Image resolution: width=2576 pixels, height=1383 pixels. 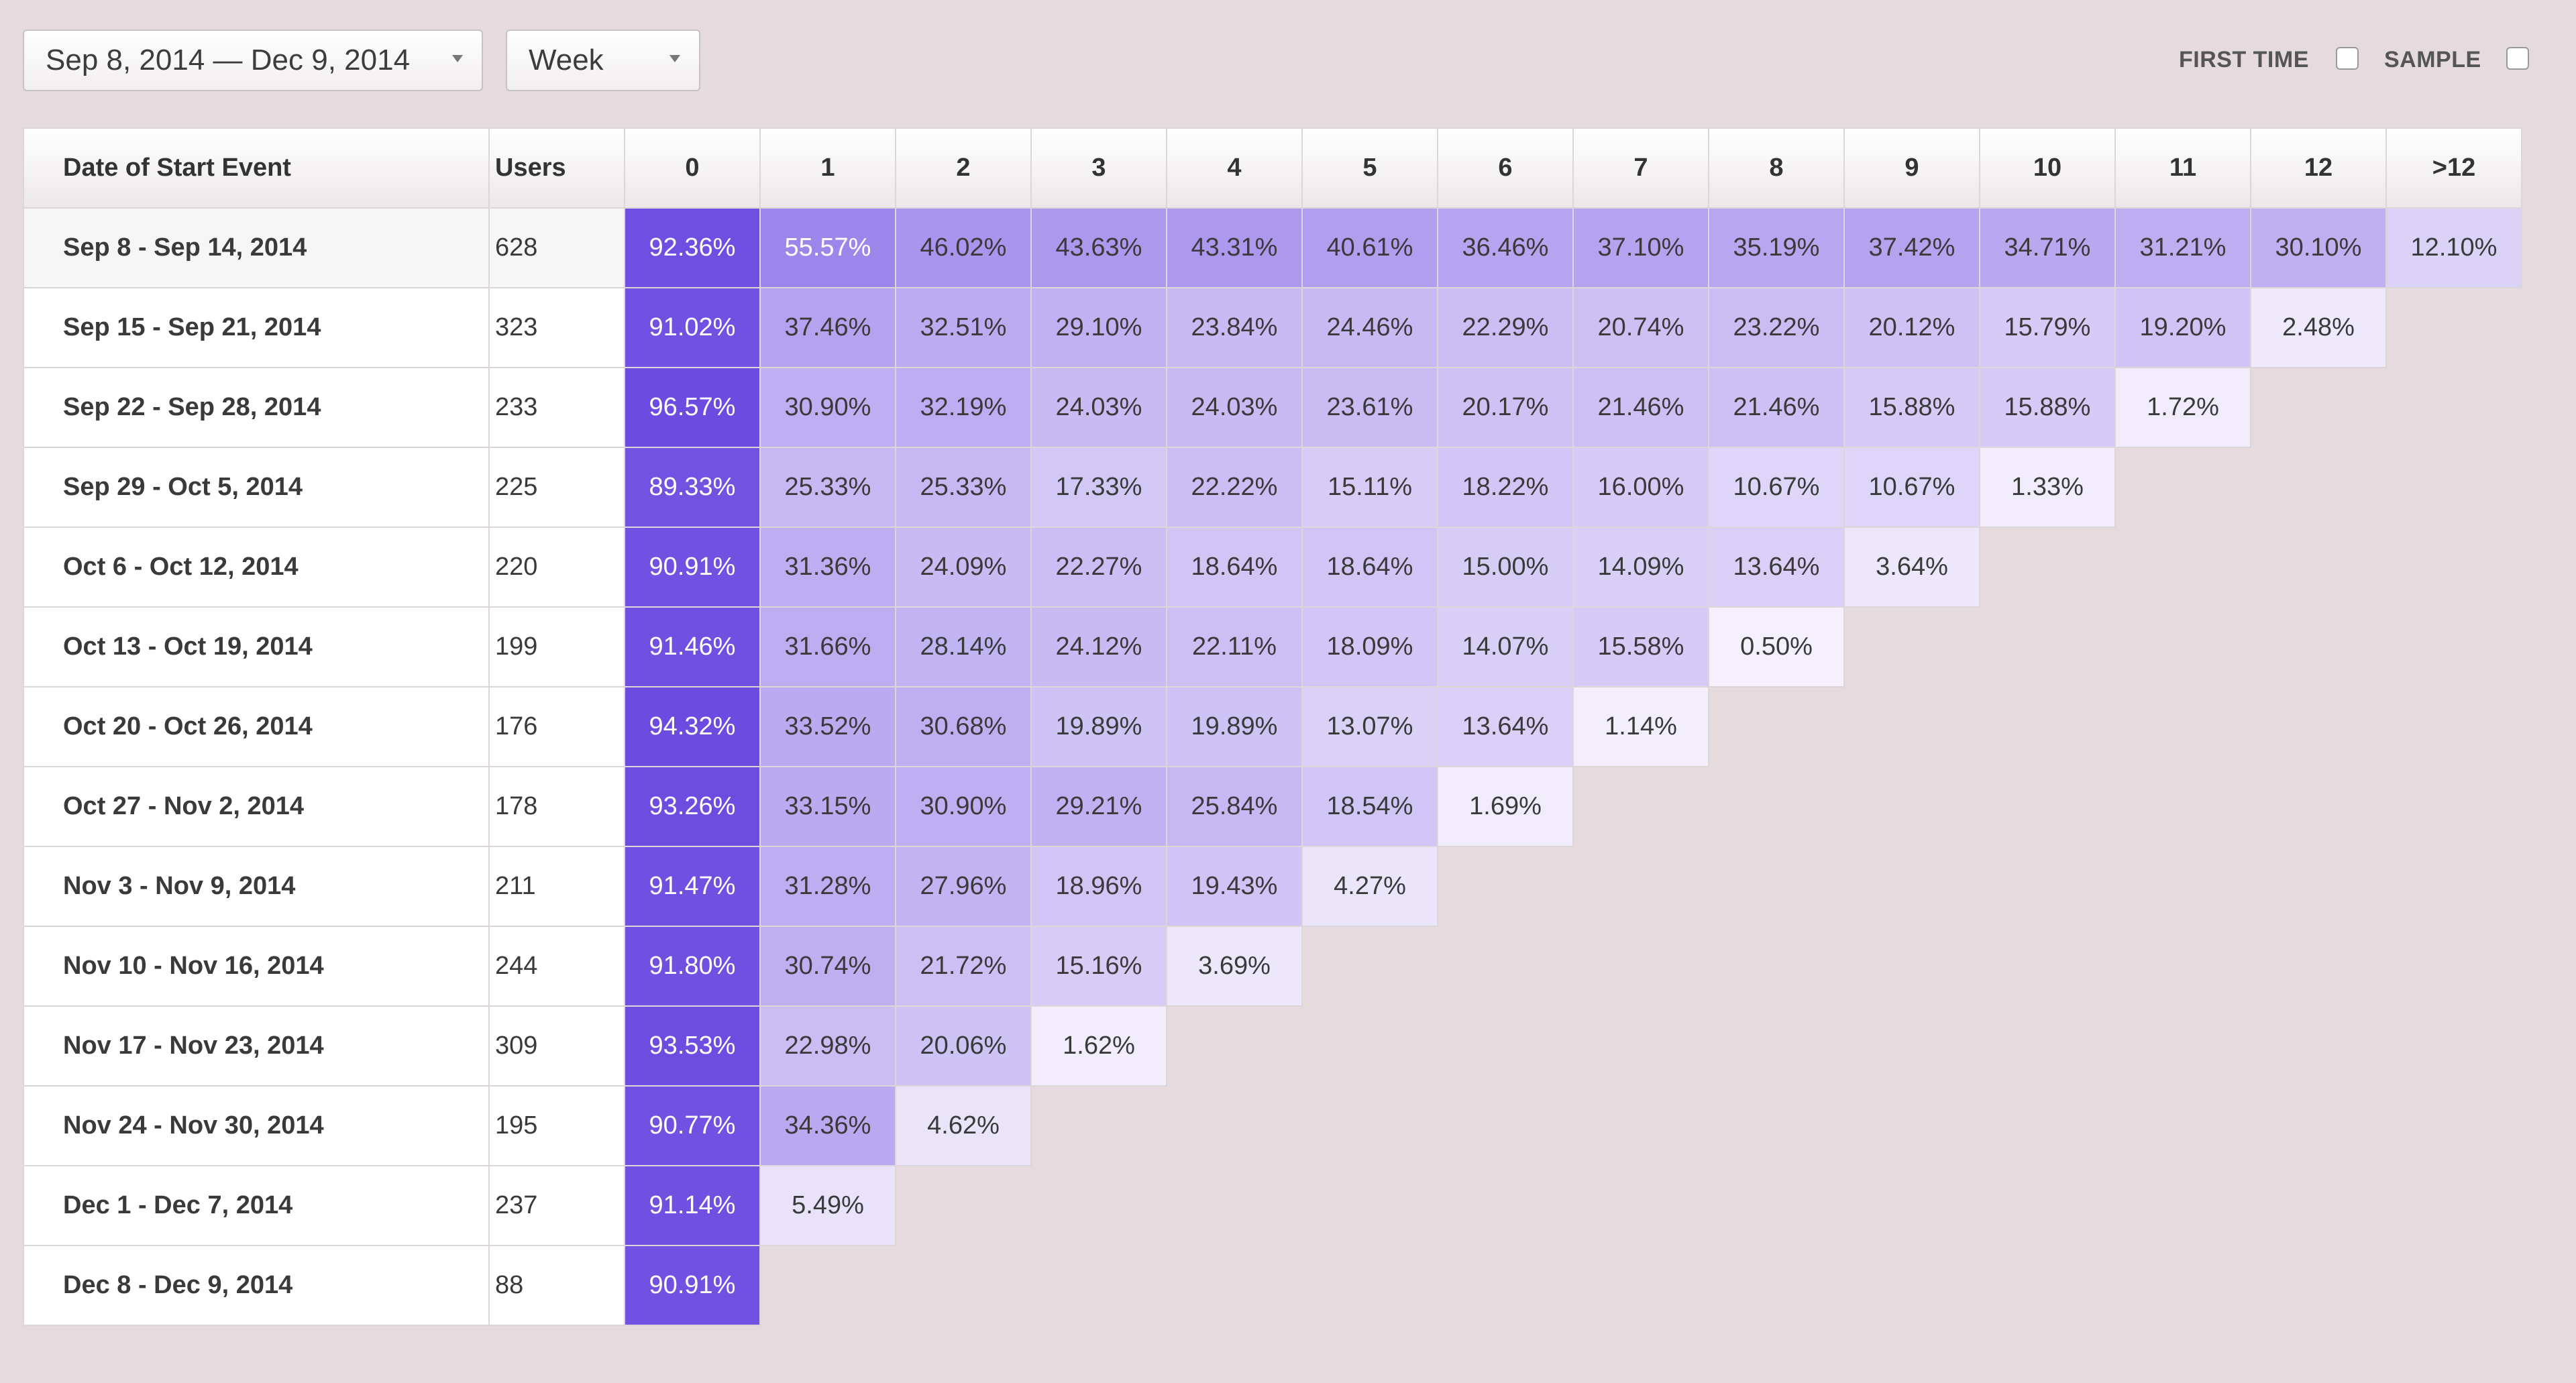 What do you see at coordinates (692, 966) in the screenshot?
I see `retention-cell: 91.80%` at bounding box center [692, 966].